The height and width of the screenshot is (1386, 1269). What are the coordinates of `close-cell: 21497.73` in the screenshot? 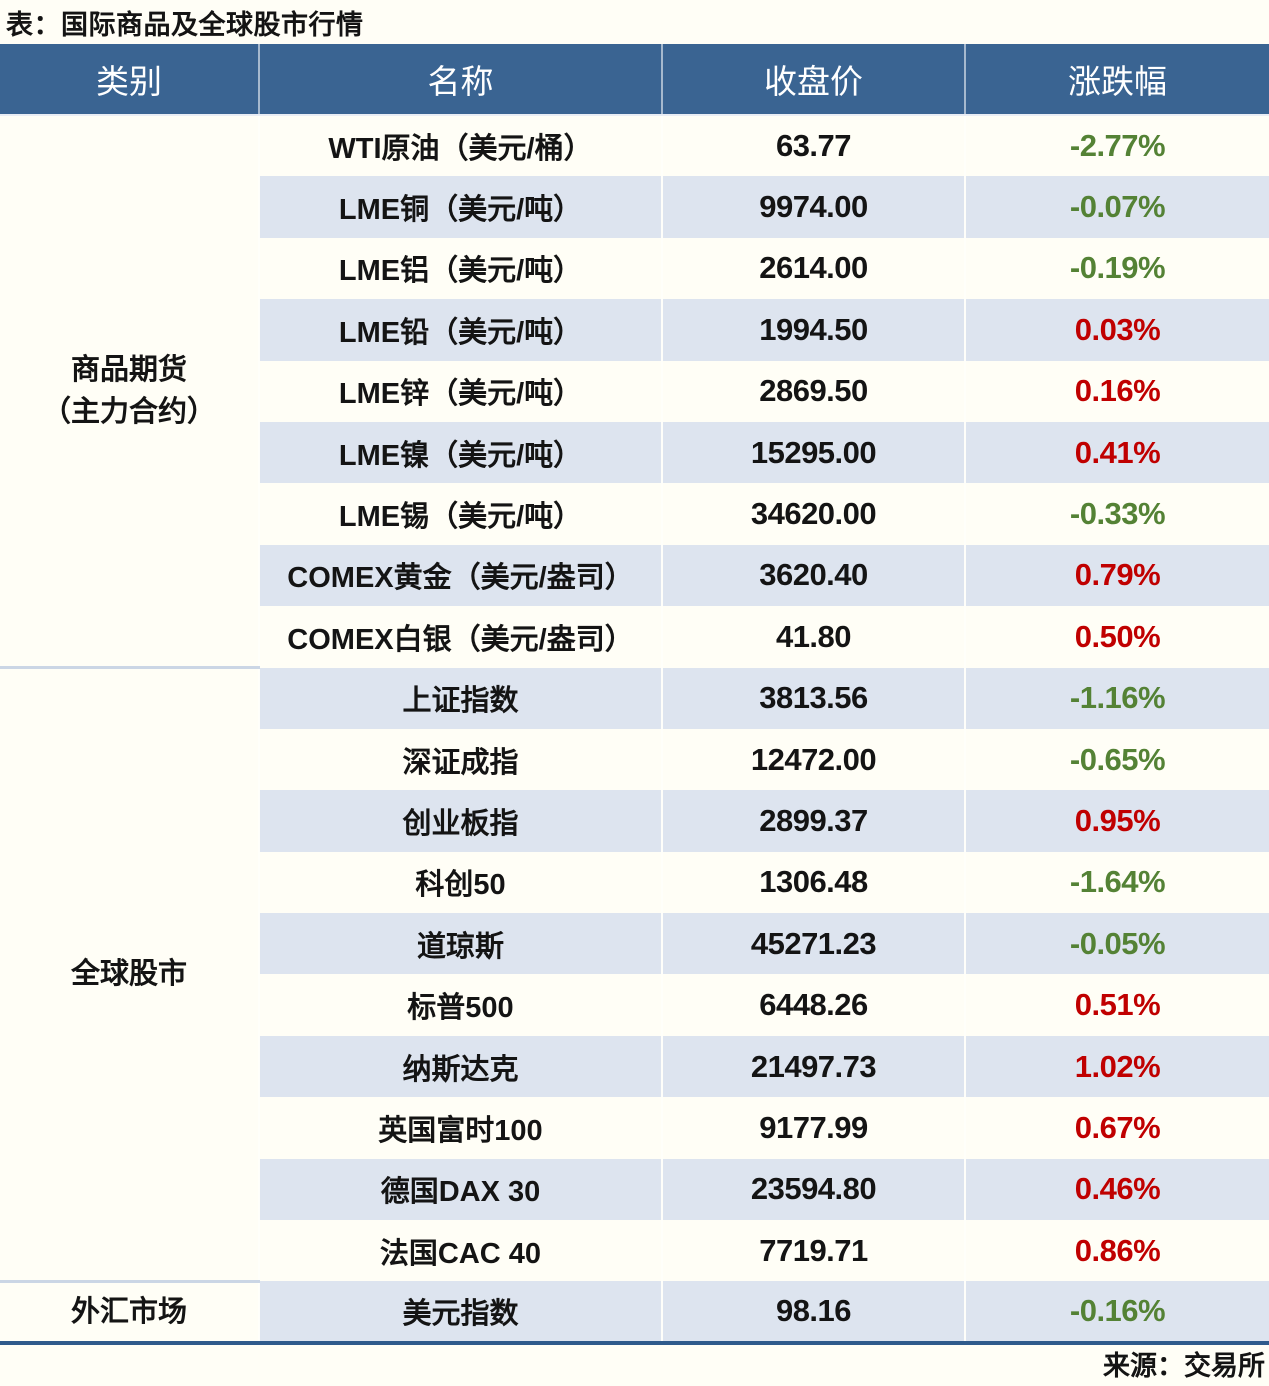 It's located at (813, 1066).